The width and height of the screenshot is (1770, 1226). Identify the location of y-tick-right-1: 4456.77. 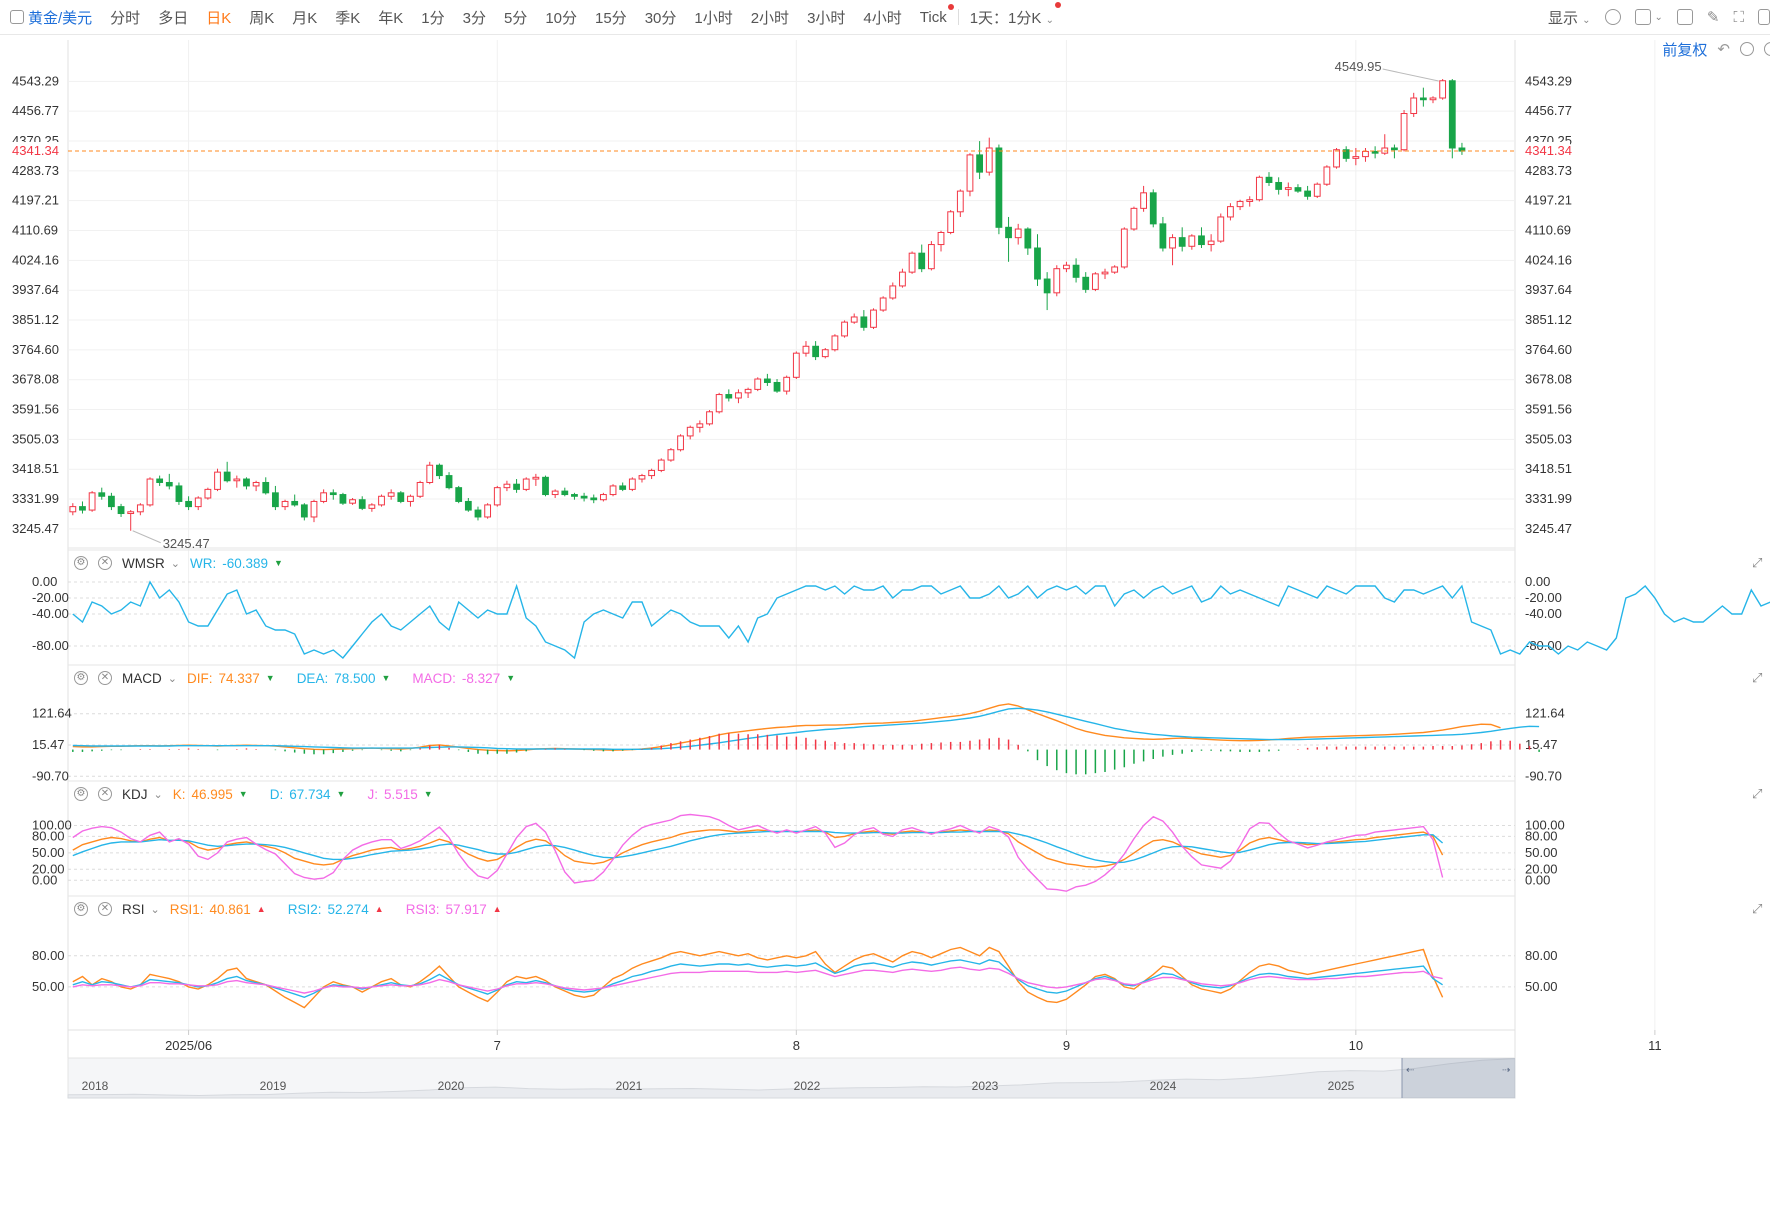
(1548, 110).